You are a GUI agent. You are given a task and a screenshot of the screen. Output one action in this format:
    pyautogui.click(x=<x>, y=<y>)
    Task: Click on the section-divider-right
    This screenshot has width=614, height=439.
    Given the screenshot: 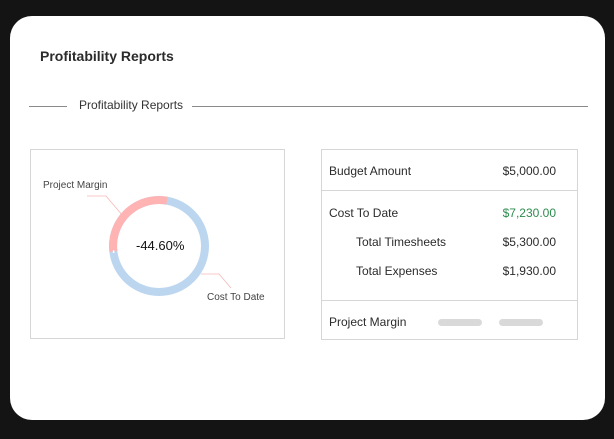 What is the action you would take?
    pyautogui.click(x=390, y=106)
    